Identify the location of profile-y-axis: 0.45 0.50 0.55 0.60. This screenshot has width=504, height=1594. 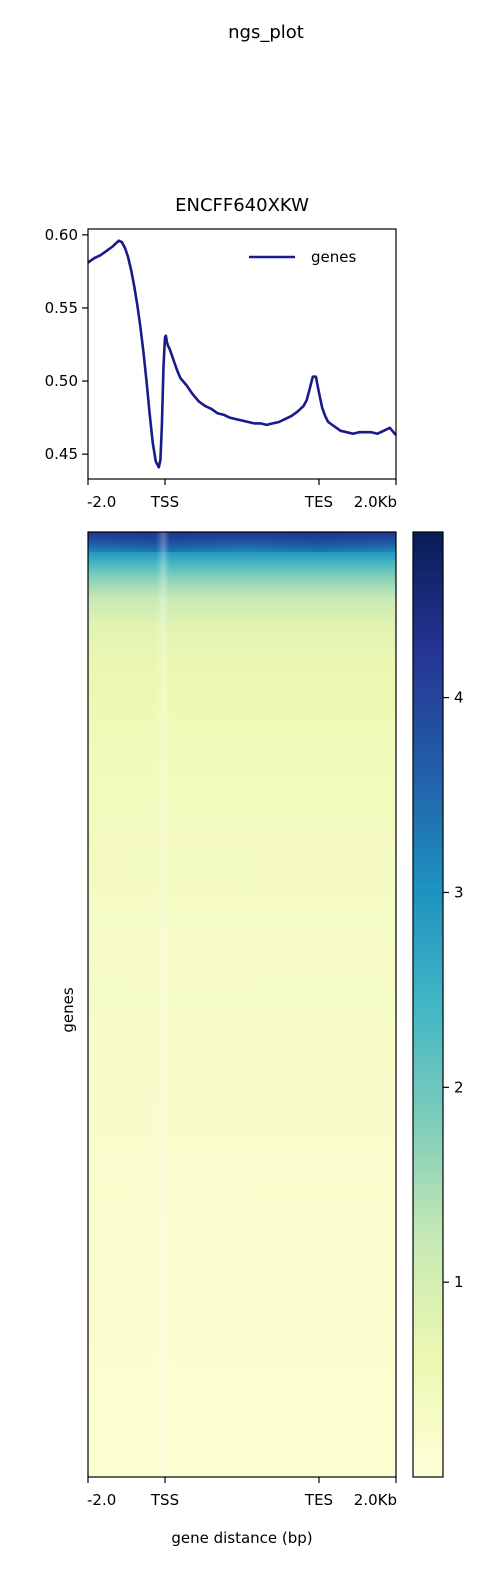
(66, 344).